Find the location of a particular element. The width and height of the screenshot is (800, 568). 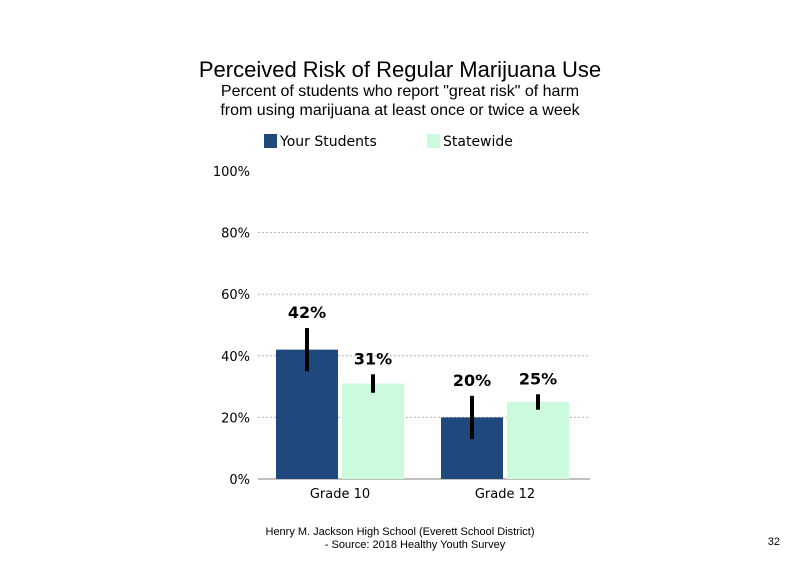

legend-label-your-students: Your Students is located at coordinates (328, 142).